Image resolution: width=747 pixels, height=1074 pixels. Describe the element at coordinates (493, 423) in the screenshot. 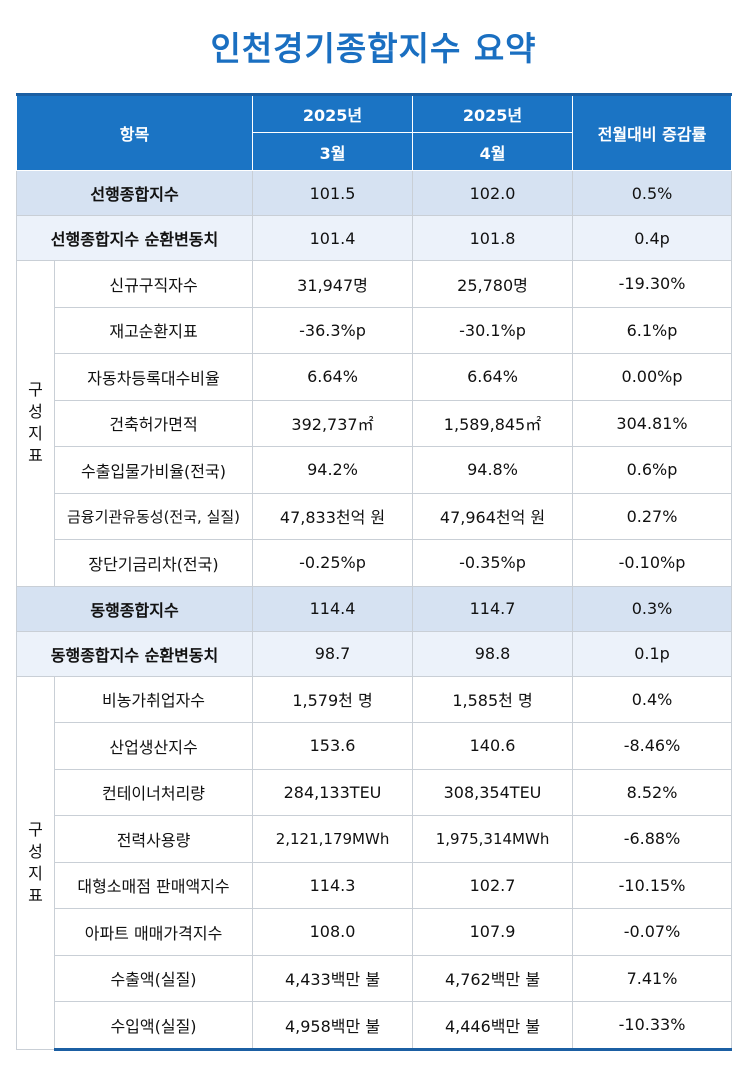

I see `april-value: 1,589,845㎡` at that location.